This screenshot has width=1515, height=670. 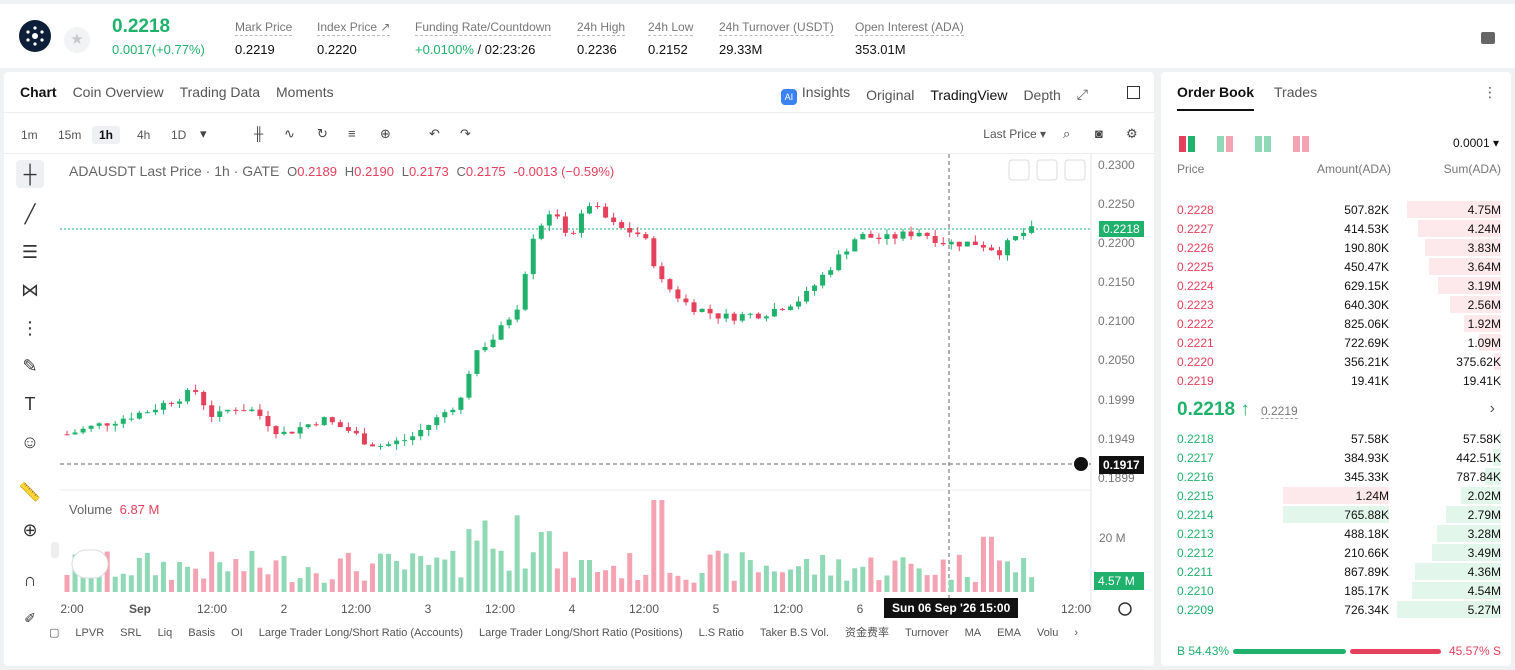 What do you see at coordinates (926, 633) in the screenshot?
I see `indicator-10: Turnover` at bounding box center [926, 633].